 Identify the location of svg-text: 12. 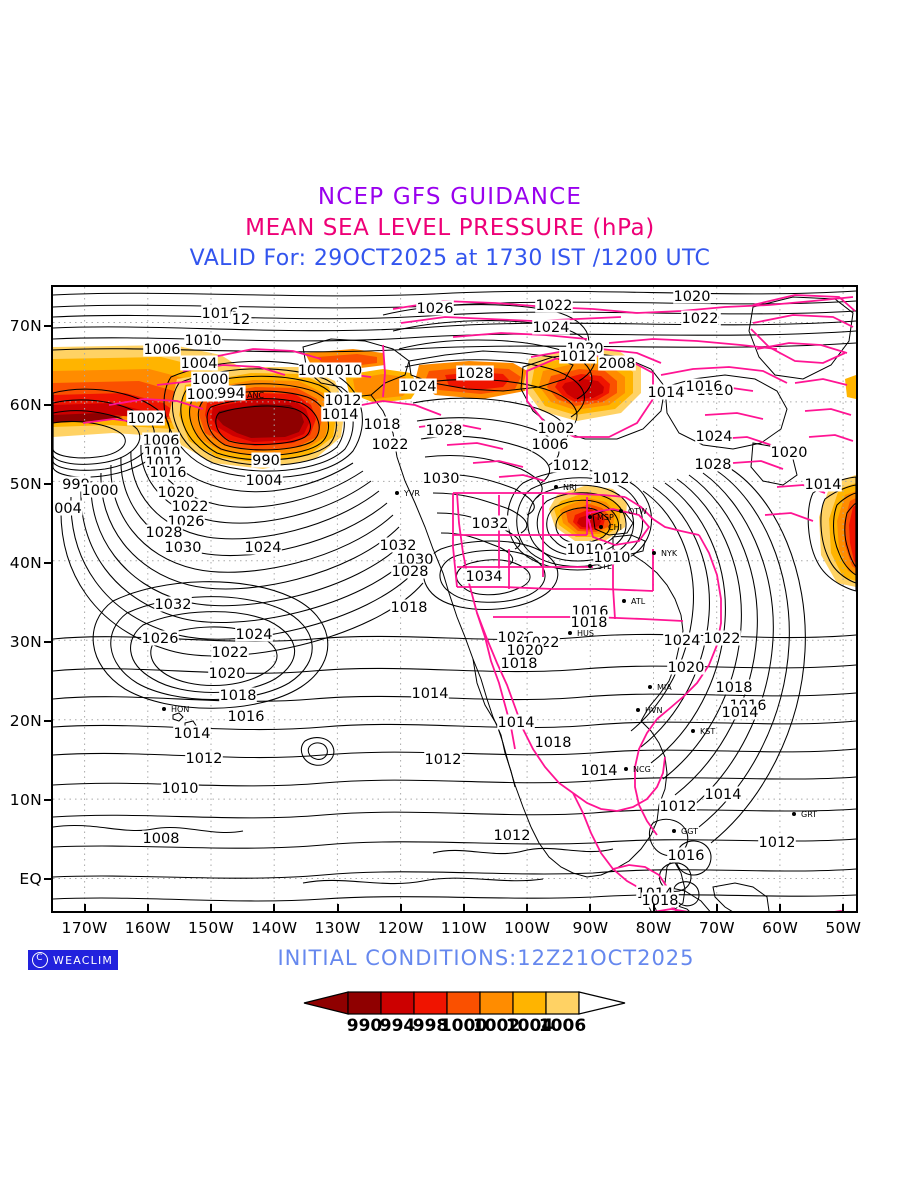
(241, 320).